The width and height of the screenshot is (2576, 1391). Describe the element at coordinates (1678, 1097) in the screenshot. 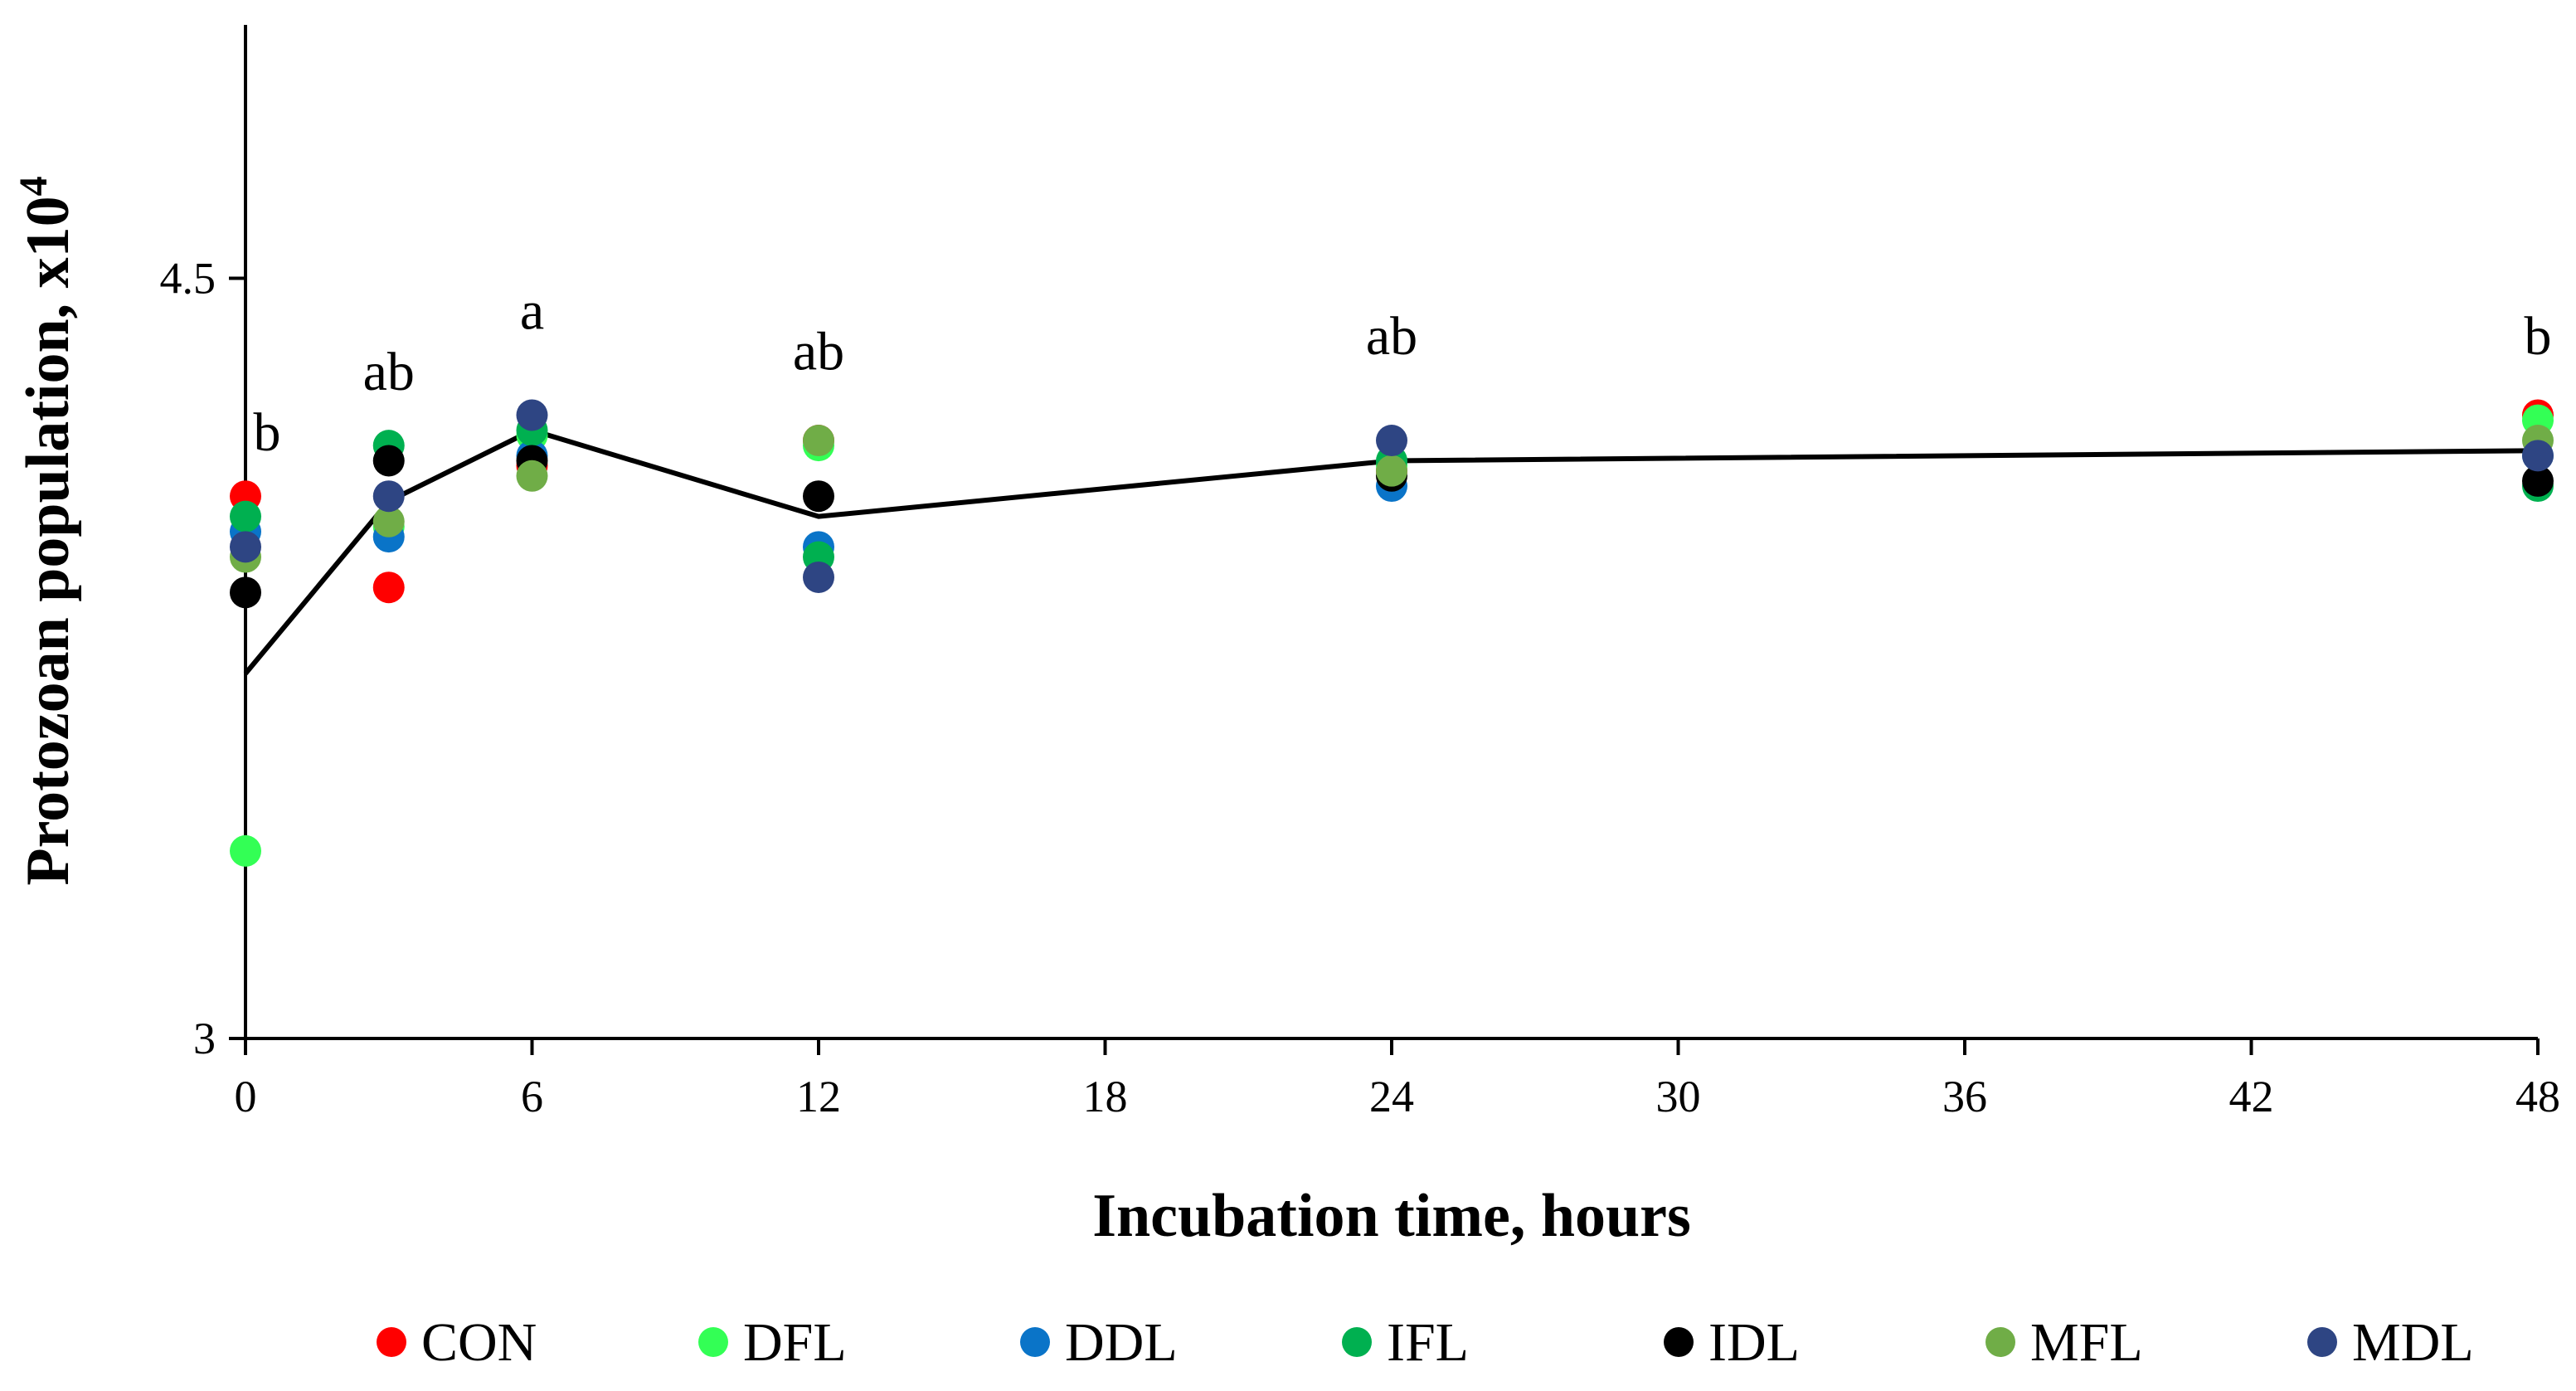

I see `x-tick-label: 30` at that location.